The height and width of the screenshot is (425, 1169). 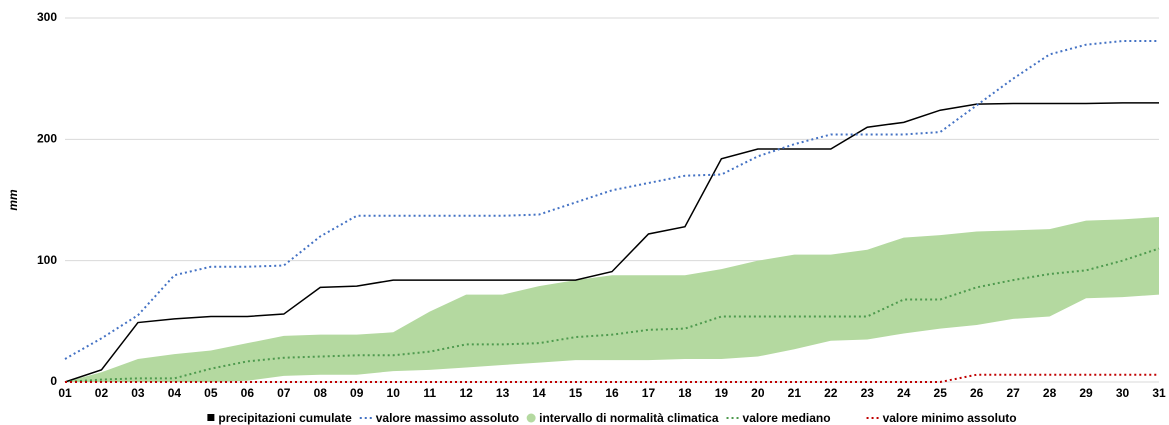 What do you see at coordinates (612, 378) in the screenshot?
I see `series-line` at bounding box center [612, 378].